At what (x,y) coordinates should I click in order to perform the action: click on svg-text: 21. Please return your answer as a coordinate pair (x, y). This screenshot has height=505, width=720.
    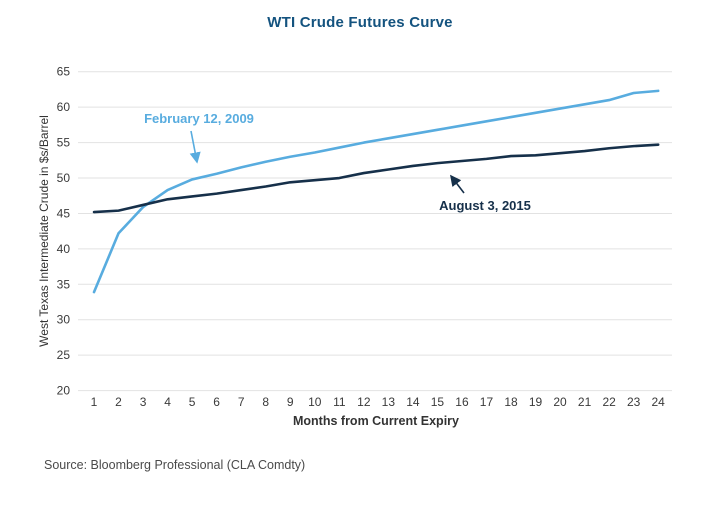
    Looking at the image, I should click on (585, 402).